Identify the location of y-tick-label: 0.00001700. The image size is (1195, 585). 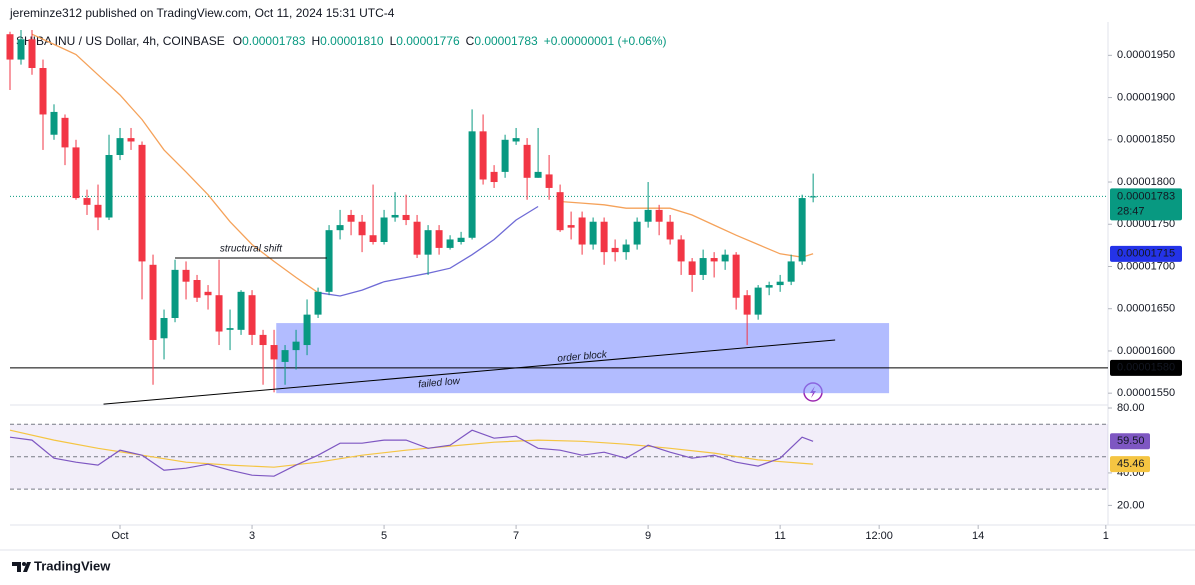
(1146, 266).